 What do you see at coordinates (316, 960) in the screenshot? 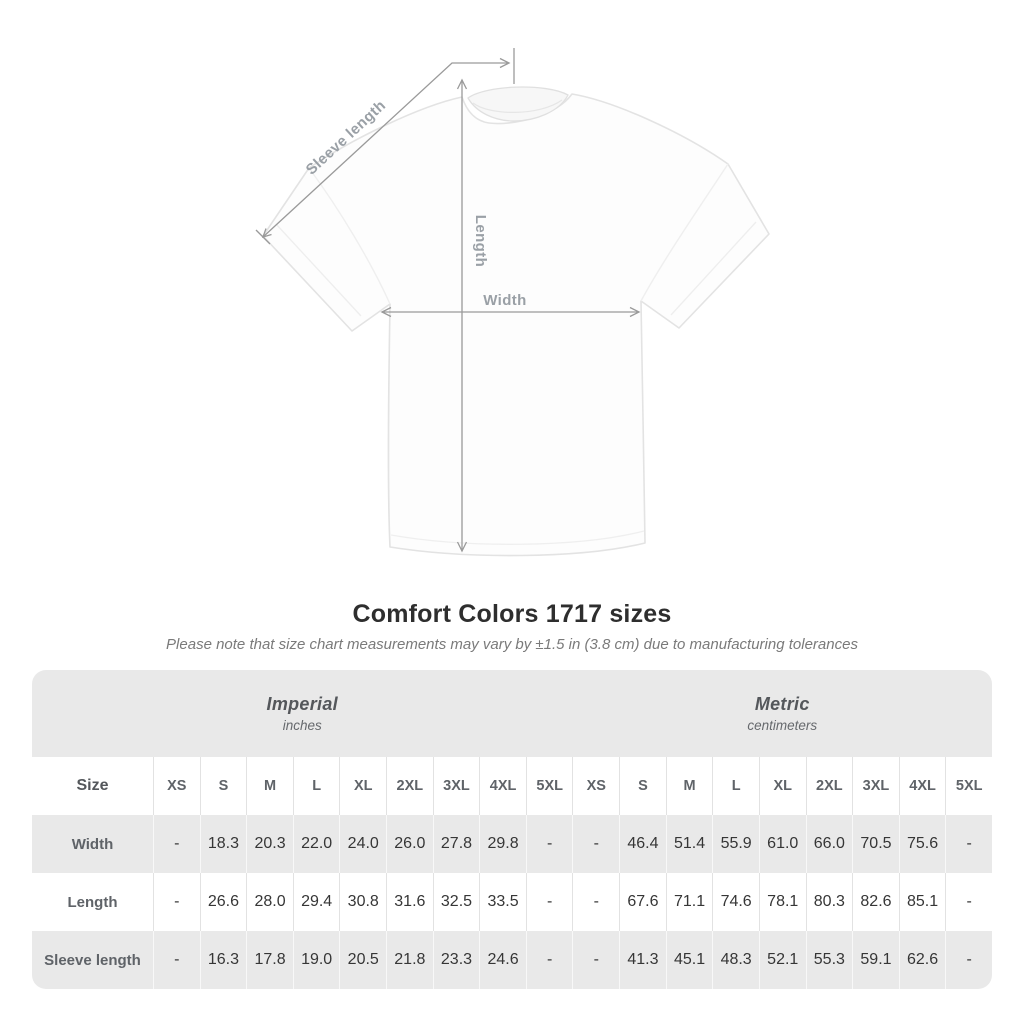
I see `cell-sleeve-length-imperial-l: 19.0` at bounding box center [316, 960].